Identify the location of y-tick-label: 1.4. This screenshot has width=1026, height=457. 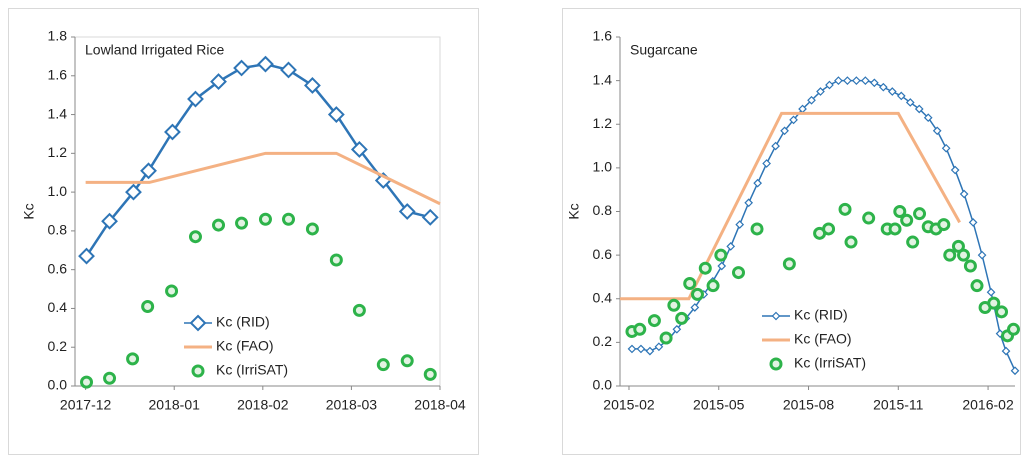
(58, 113).